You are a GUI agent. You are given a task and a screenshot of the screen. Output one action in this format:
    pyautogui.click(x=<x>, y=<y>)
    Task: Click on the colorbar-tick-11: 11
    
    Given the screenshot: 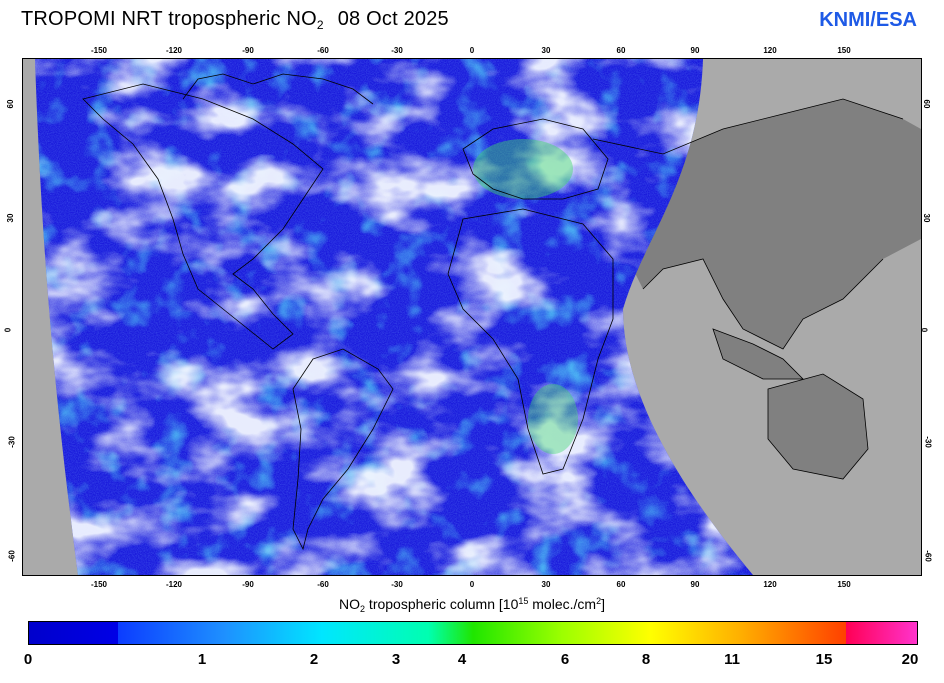 What is the action you would take?
    pyautogui.click(x=732, y=659)
    